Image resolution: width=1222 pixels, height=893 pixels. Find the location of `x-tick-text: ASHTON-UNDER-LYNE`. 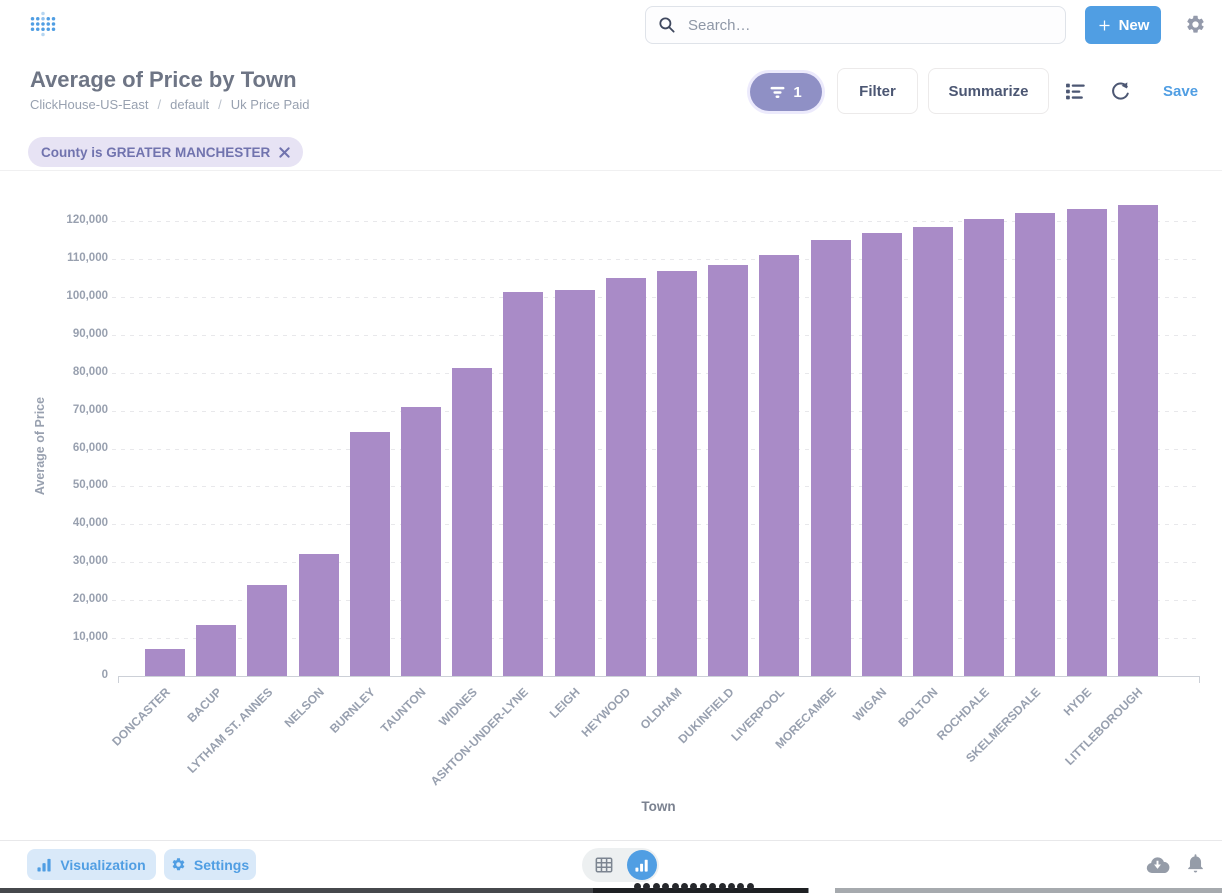

x-tick-text: ASHTON-UNDER-LYNE is located at coordinates (480, 737).